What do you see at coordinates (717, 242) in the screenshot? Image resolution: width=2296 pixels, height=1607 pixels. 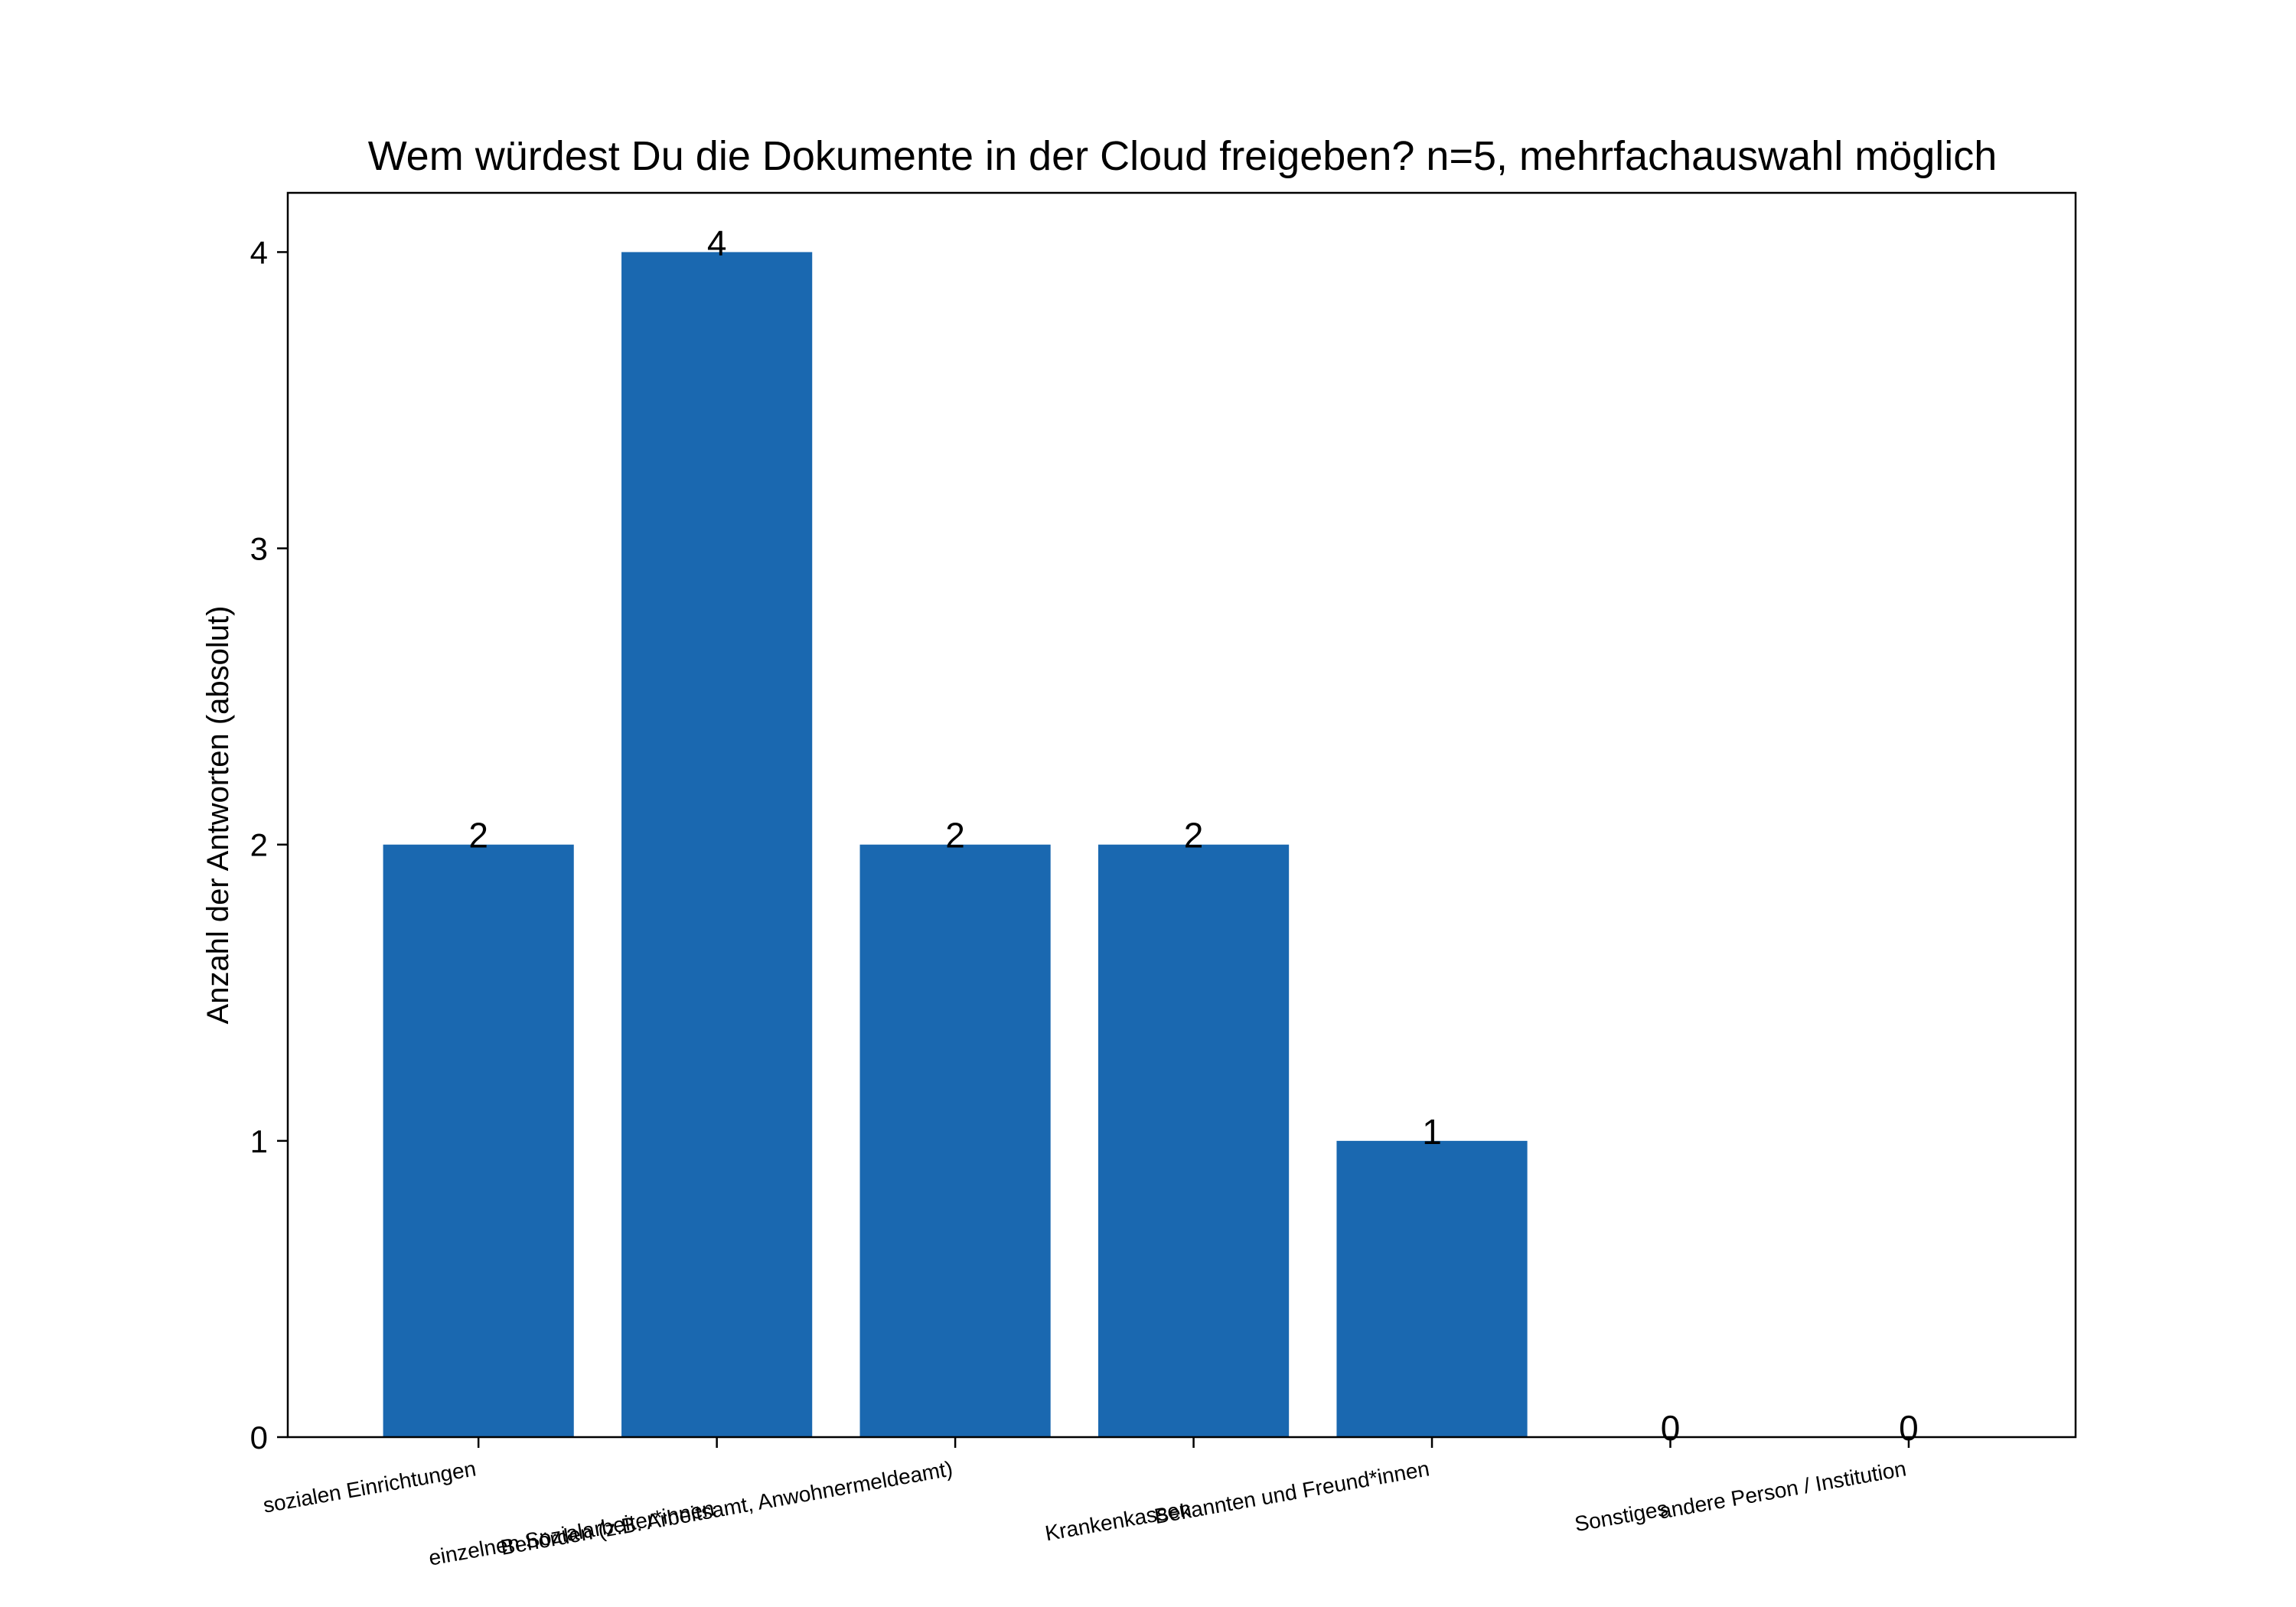 I see `bar-value-label: 4` at bounding box center [717, 242].